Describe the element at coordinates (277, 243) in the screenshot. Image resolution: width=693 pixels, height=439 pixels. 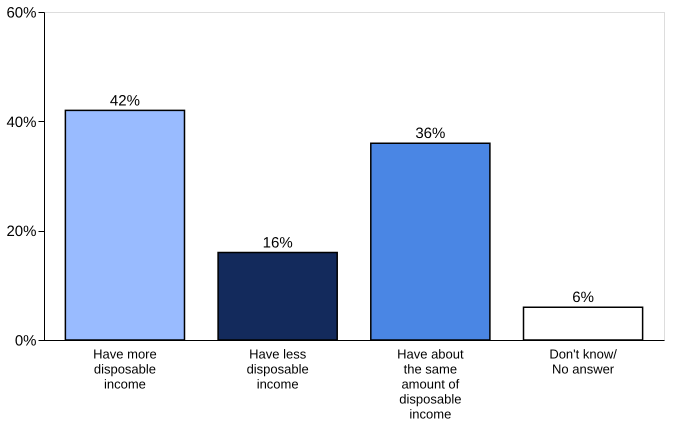
I see `data-label: 16%` at that location.